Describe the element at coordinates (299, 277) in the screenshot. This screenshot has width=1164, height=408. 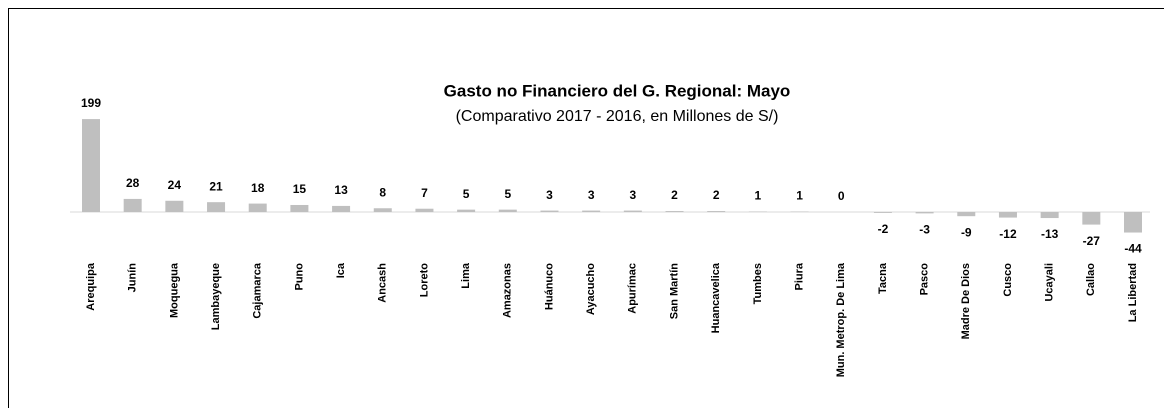
I see `x-tick-label: Puno` at that location.